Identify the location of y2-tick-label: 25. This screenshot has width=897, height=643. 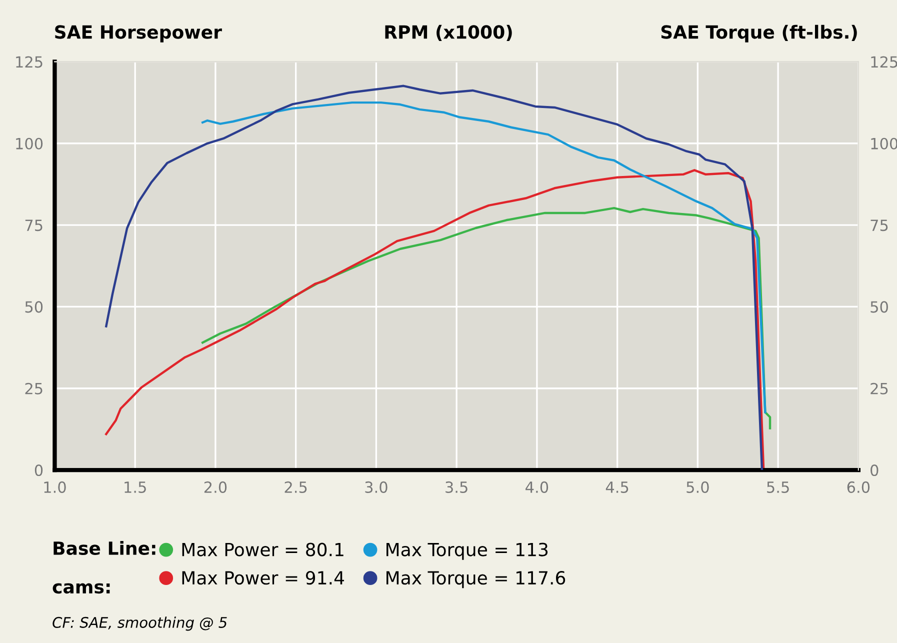
(879, 388).